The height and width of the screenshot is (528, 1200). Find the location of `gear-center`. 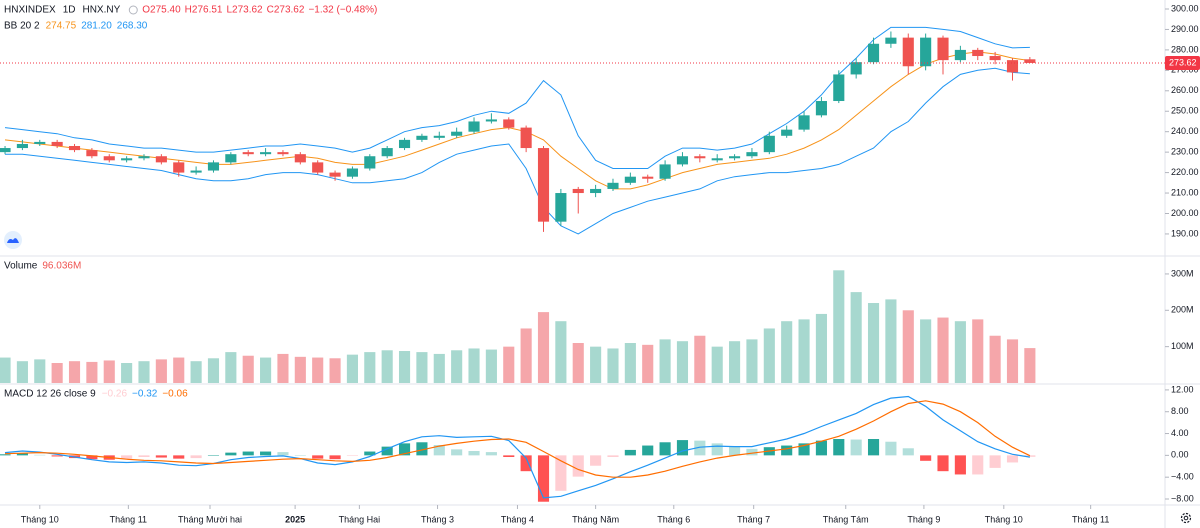

gear-center is located at coordinates (1186, 518).